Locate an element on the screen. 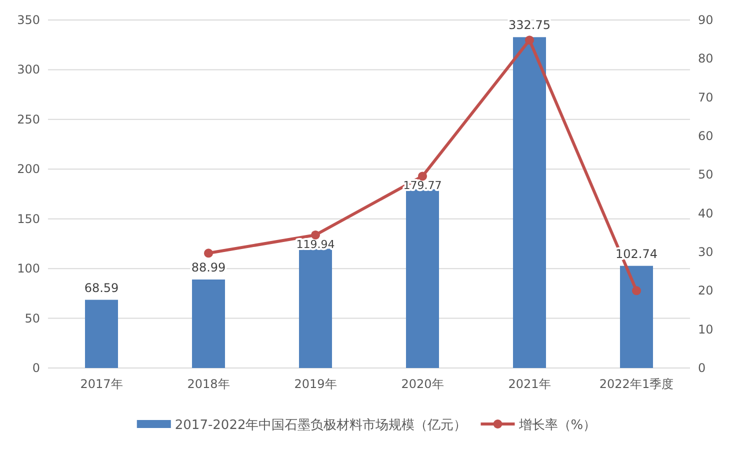  y-tick-label: 300 is located at coordinates (28, 69).